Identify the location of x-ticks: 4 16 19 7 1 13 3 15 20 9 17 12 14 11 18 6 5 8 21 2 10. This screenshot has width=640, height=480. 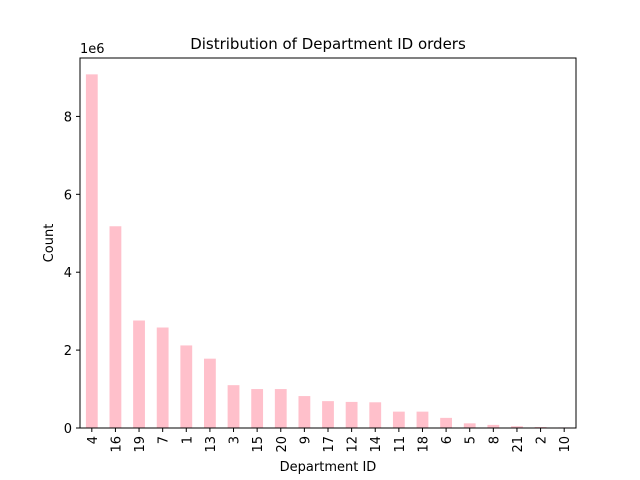
(329, 440).